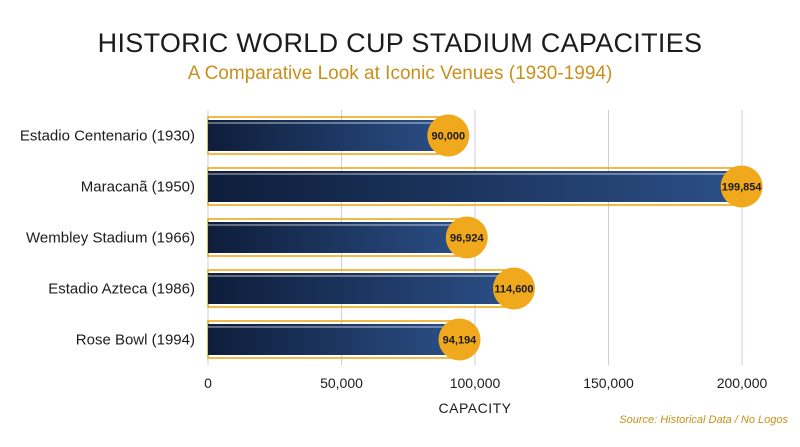  I want to click on x-tick-label: 100,000, so click(475, 383).